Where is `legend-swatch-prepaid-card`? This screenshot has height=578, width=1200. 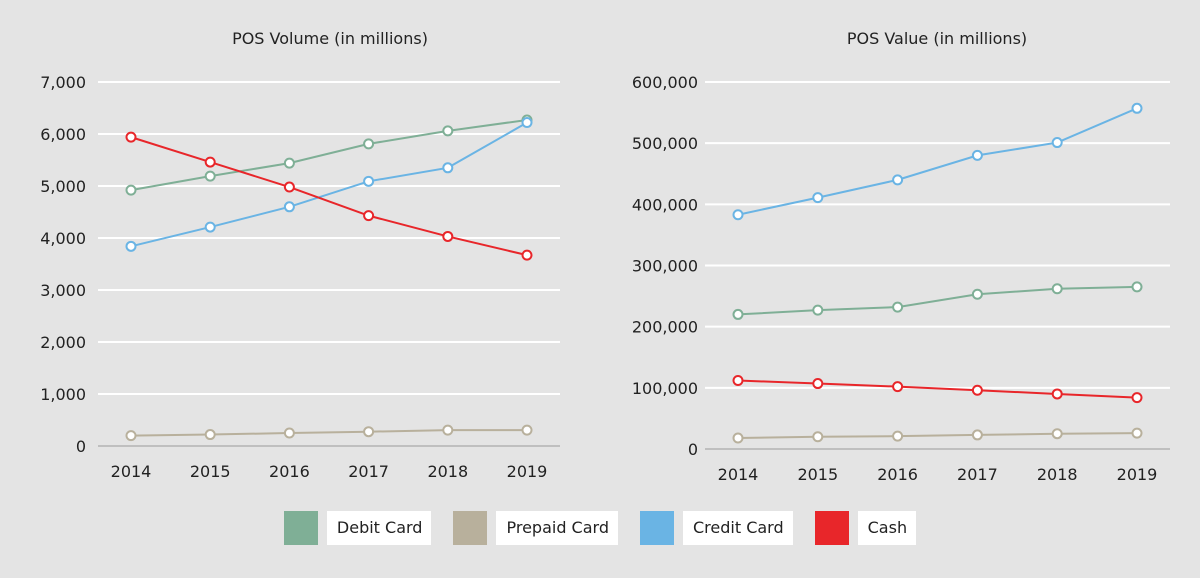
legend-swatch-prepaid-card is located at coordinates (470, 528).